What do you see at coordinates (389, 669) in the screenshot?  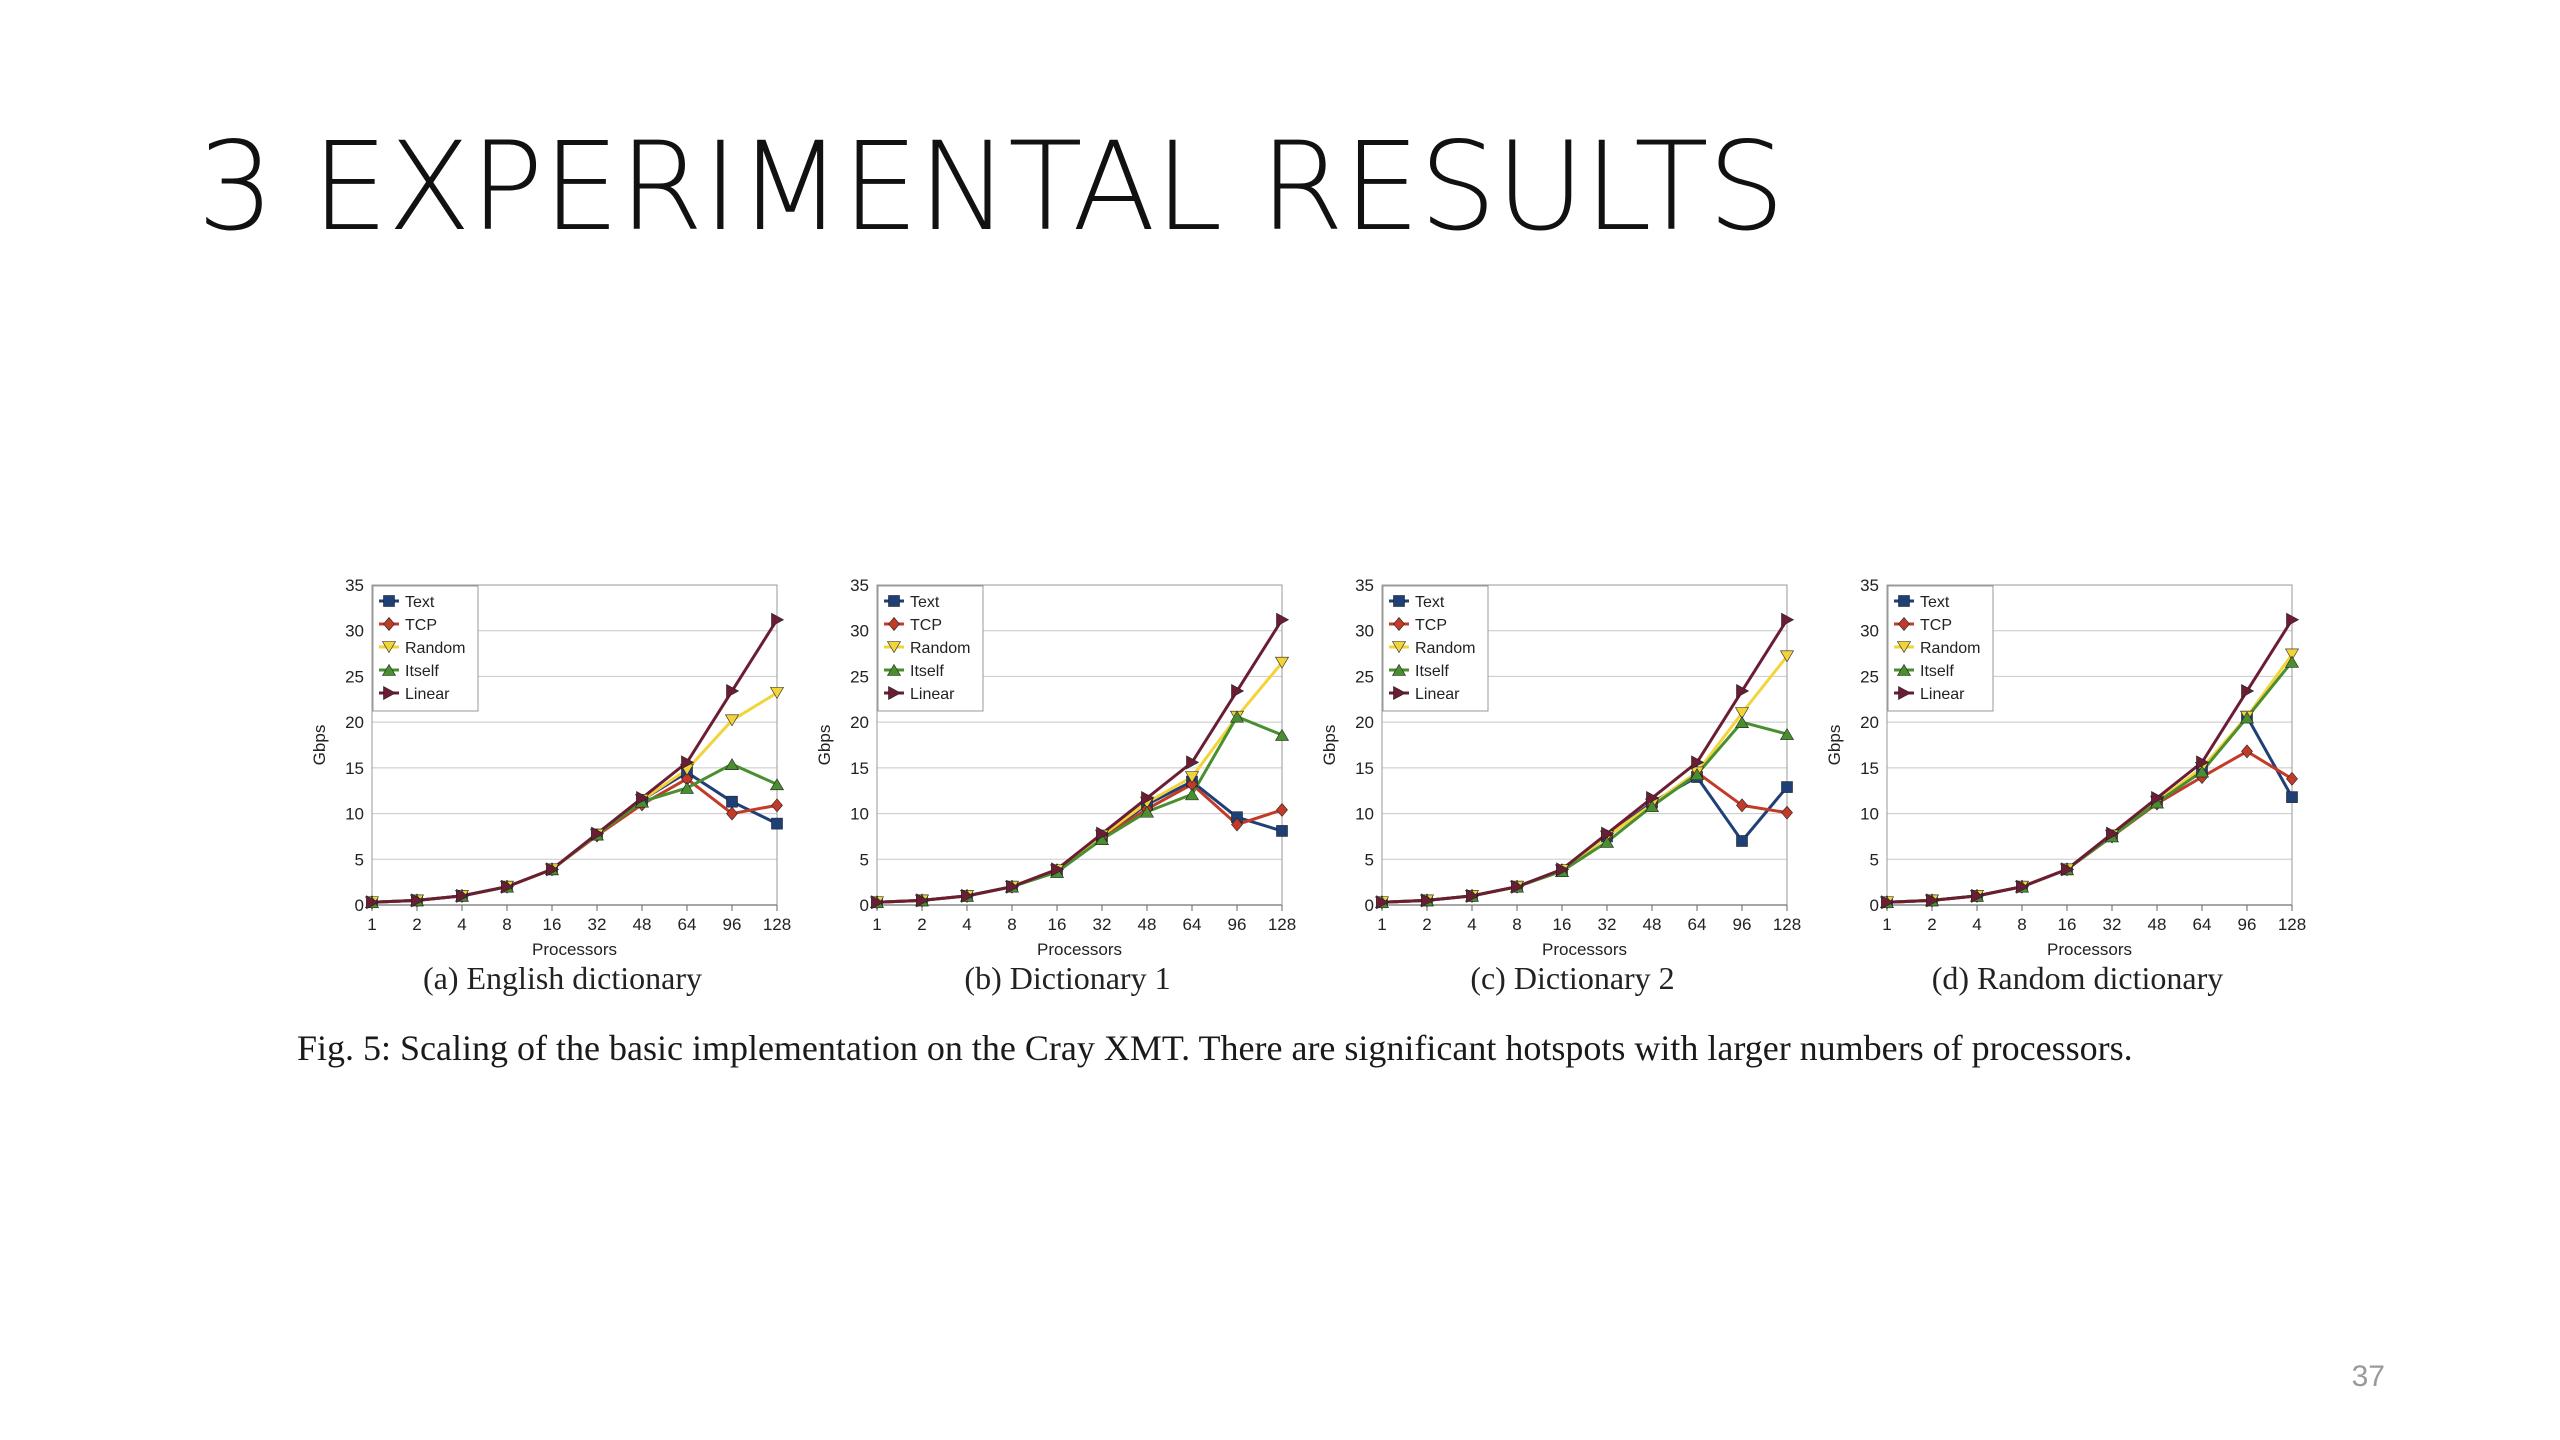 I see `legend-marker-itself` at bounding box center [389, 669].